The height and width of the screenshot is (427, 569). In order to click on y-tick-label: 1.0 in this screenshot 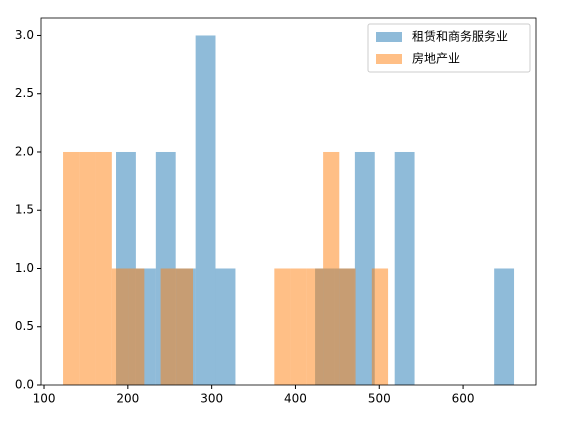, I will do `click(24, 268)`.